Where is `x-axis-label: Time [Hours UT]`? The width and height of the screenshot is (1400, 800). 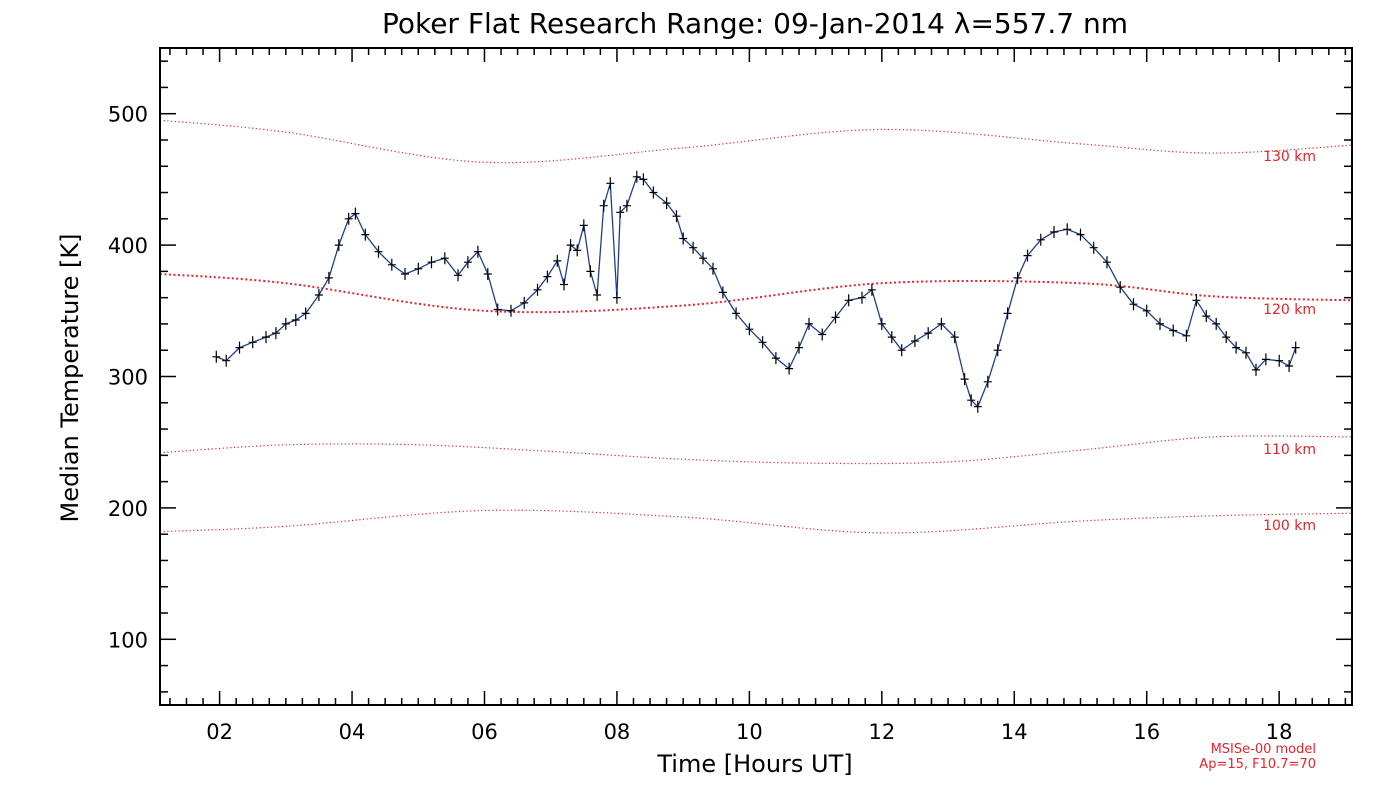
x-axis-label: Time [Hours UT] is located at coordinates (754, 764).